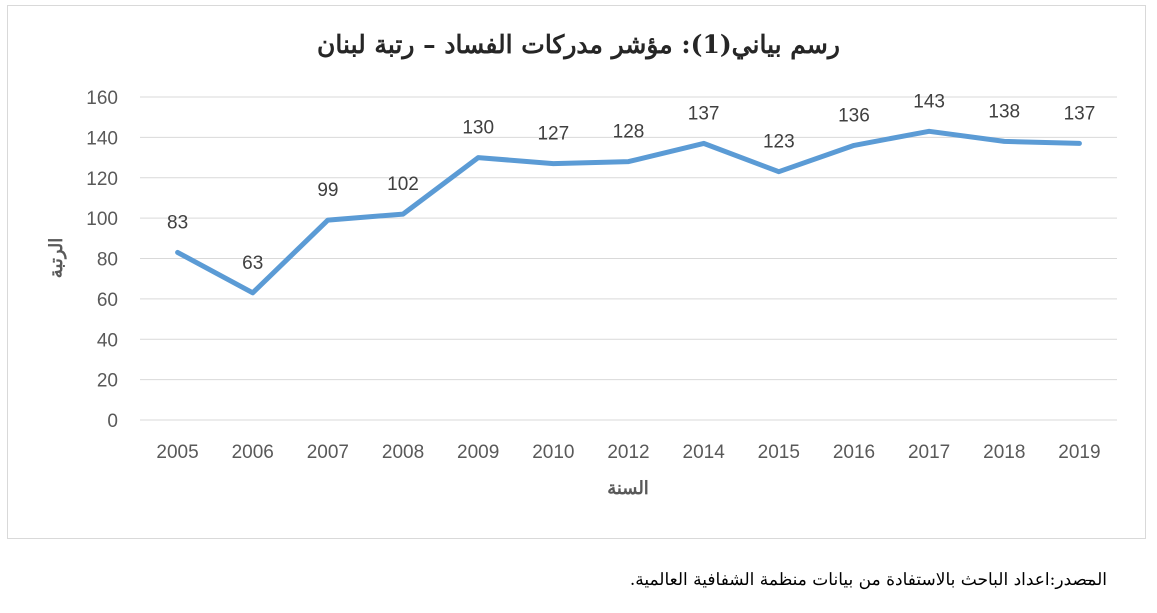 This screenshot has width=1157, height=613. What do you see at coordinates (1079, 452) in the screenshot?
I see `x-tick-label: 2019` at bounding box center [1079, 452].